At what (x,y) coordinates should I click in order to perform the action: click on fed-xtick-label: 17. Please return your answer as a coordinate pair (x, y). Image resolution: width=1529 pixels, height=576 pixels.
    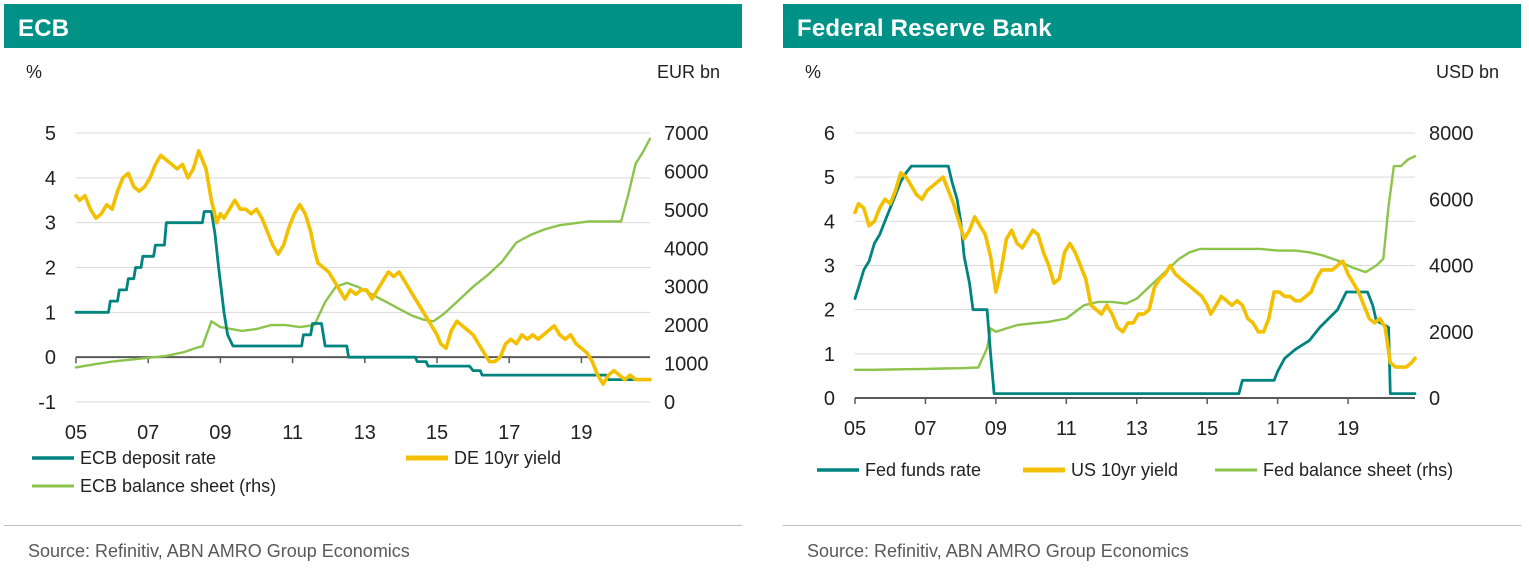
    Looking at the image, I should click on (1278, 429).